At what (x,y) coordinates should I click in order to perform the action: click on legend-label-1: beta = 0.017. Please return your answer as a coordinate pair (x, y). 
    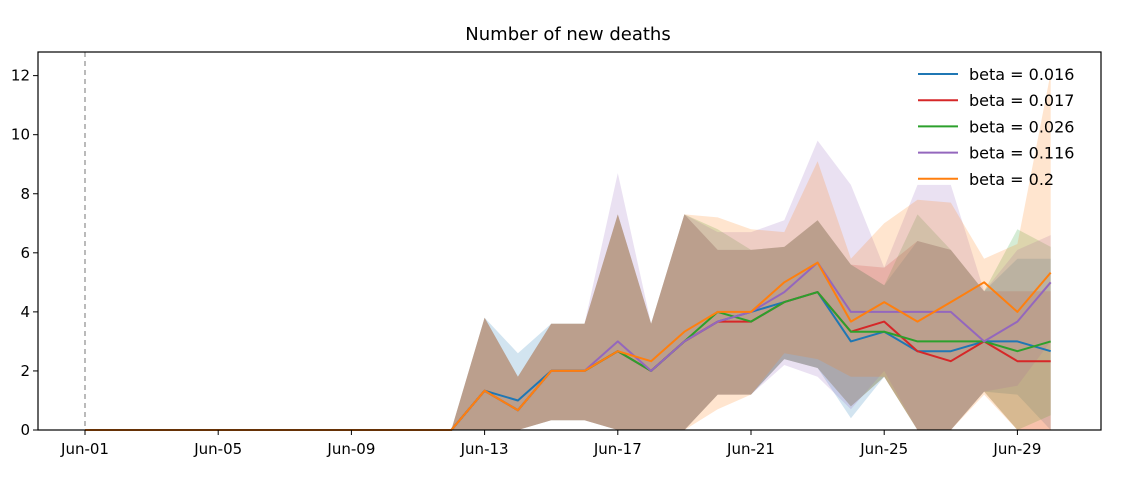
    Looking at the image, I should click on (1021, 100).